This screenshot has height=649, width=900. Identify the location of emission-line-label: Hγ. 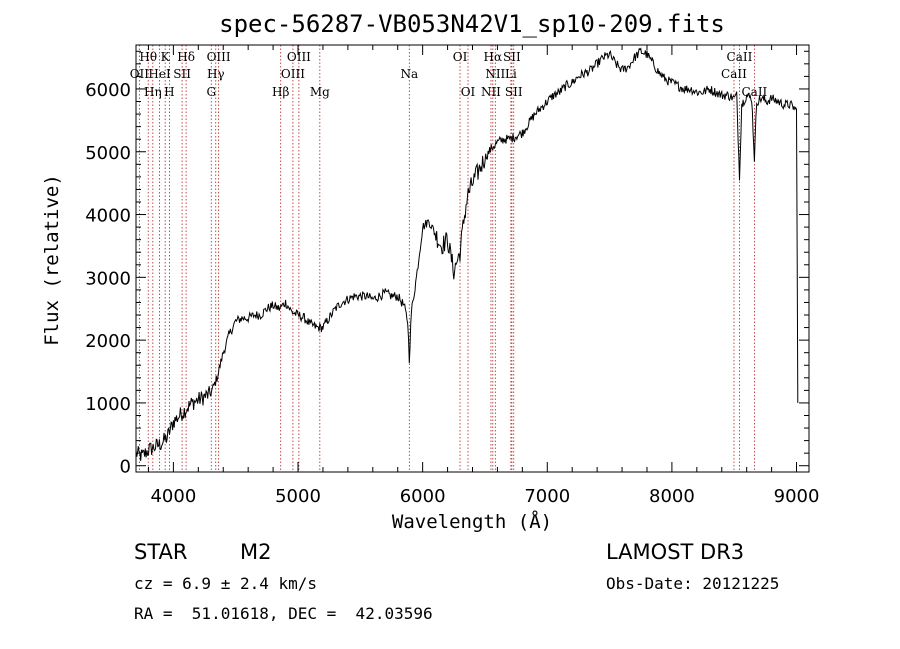
(216, 74).